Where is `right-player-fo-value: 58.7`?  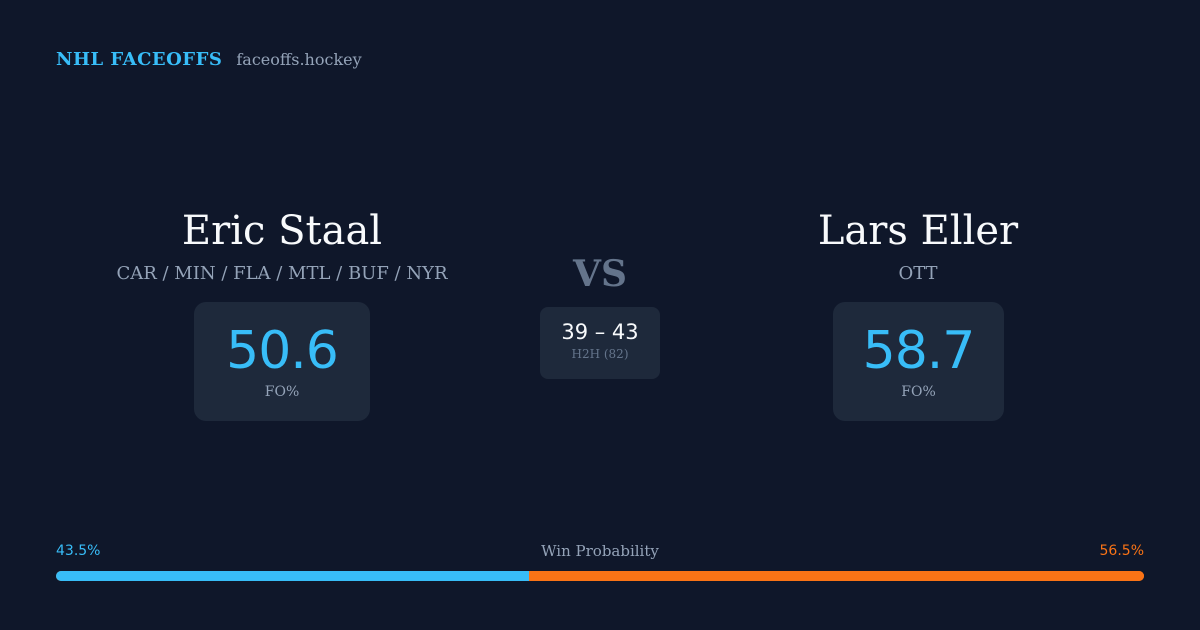 right-player-fo-value: 58.7 is located at coordinates (919, 351).